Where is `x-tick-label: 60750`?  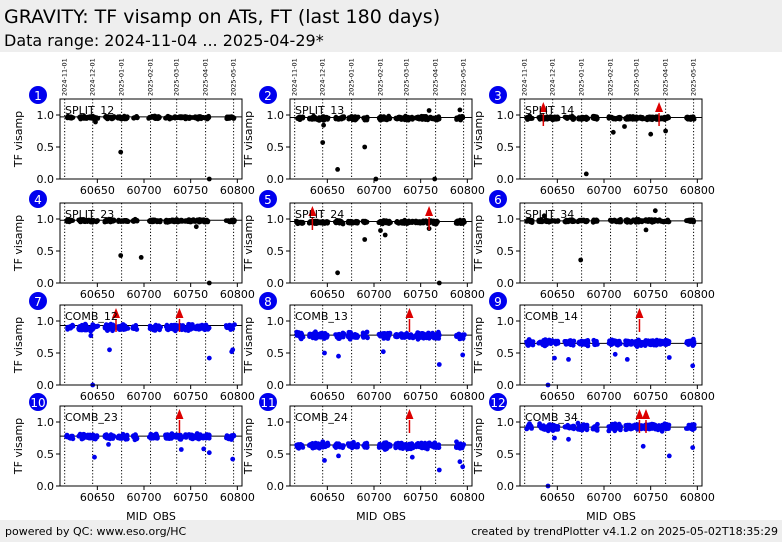 x-tick-label: 60750 is located at coordinates (420, 396).